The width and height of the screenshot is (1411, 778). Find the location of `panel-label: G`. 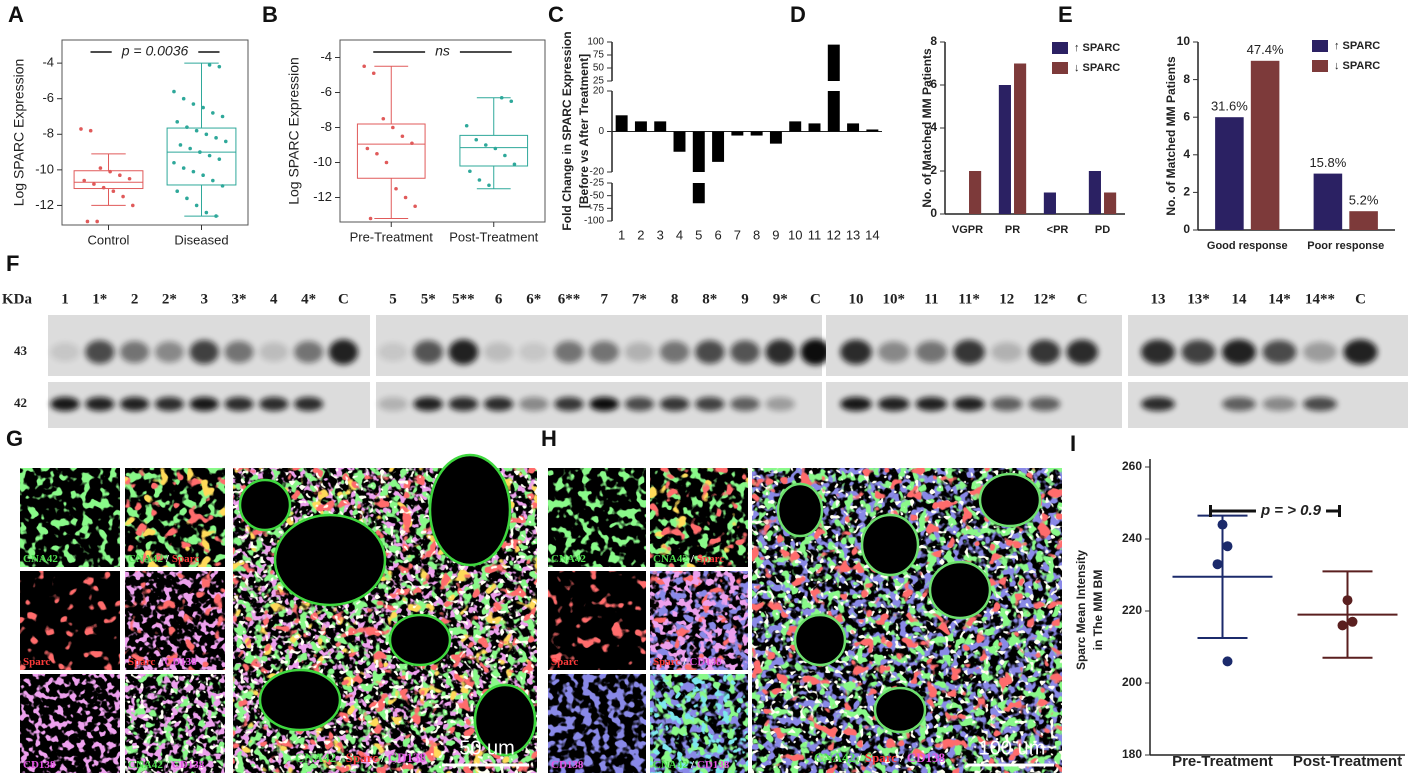

panel-label: G is located at coordinates (14, 438).